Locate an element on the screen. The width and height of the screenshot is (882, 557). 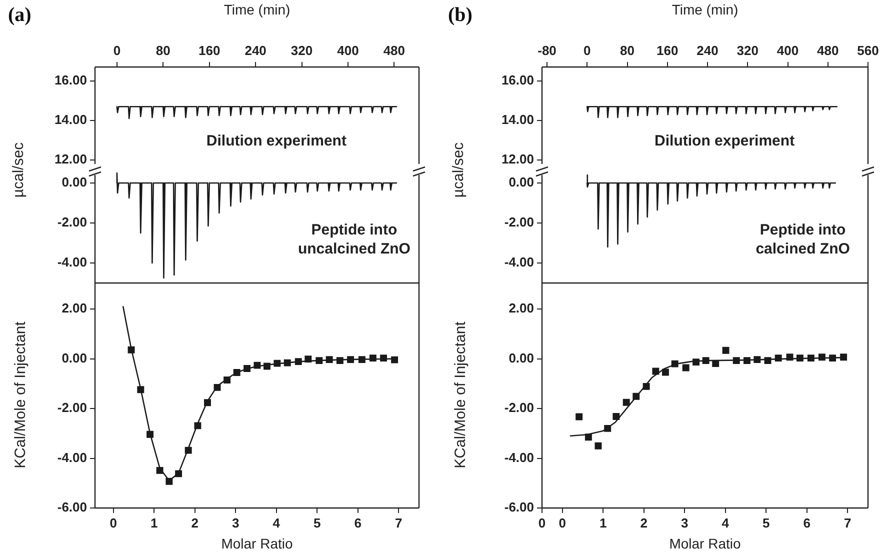
y-tick-label: 16.00 is located at coordinates (70, 80).